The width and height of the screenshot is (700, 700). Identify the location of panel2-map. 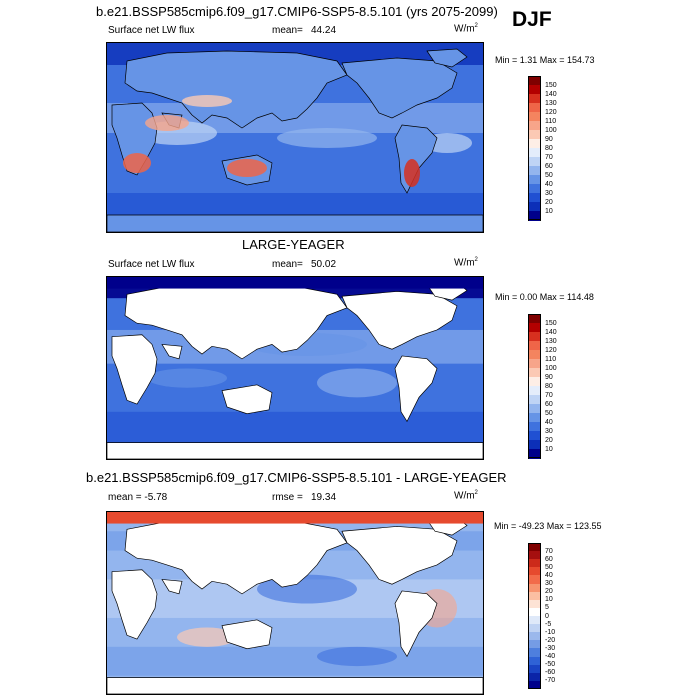
(295, 368).